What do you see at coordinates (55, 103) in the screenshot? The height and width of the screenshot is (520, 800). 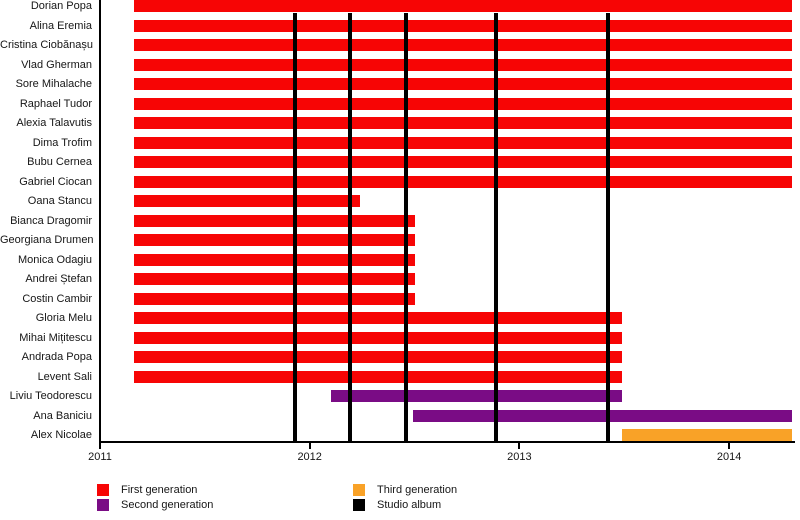 I see `member-label: Raphael Tudor` at bounding box center [55, 103].